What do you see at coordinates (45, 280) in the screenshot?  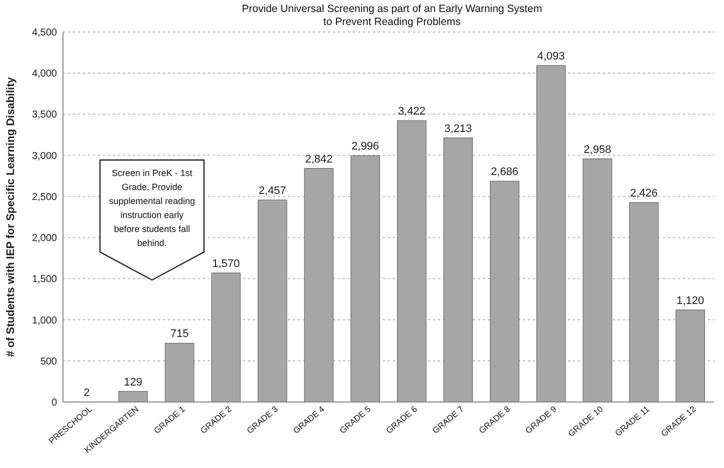 I see `y-tick-label: 1,500` at bounding box center [45, 280].